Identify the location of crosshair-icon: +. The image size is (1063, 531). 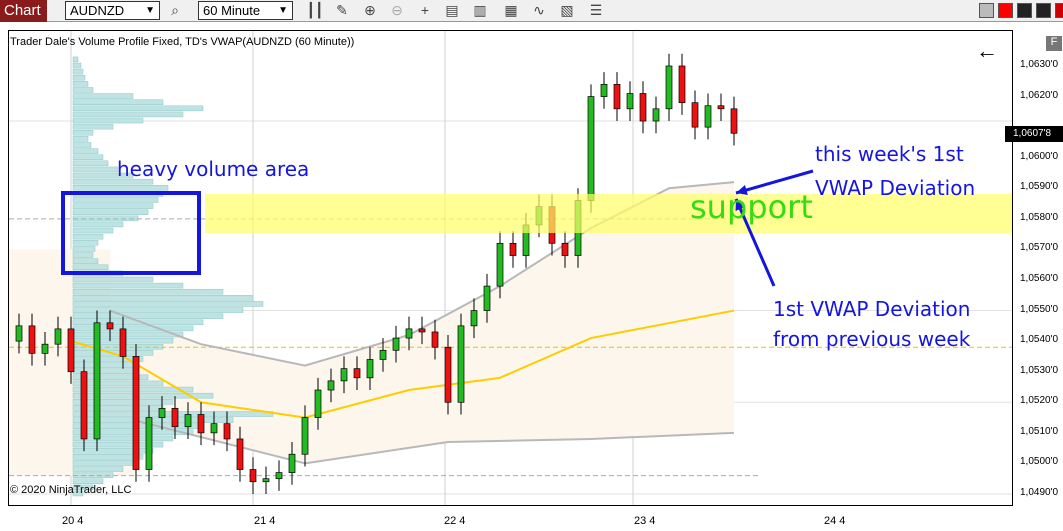
(425, 10).